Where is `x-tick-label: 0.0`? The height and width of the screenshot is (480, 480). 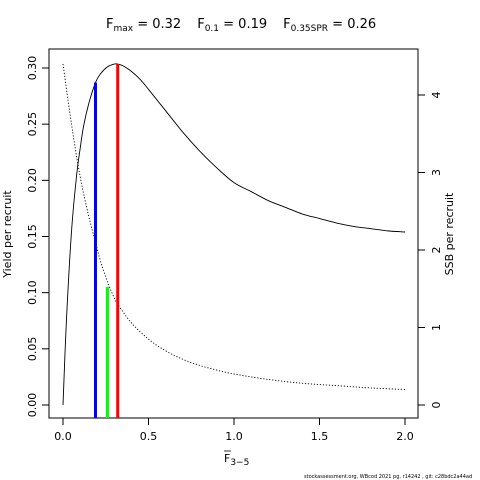
x-tick-label: 0.0 is located at coordinates (63, 436).